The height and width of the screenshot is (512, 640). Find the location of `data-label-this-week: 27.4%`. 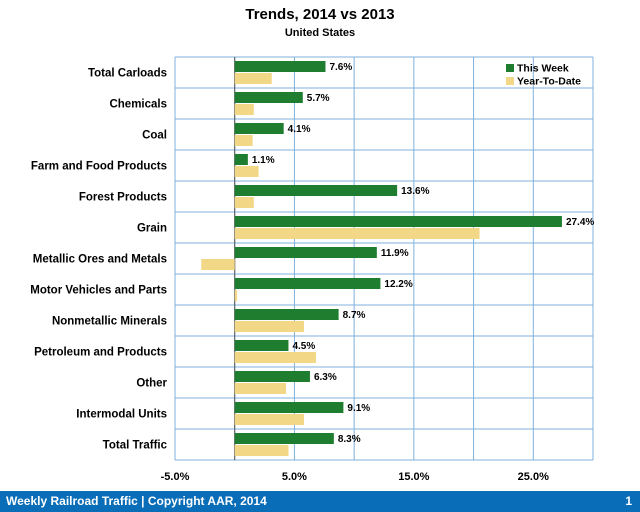

data-label-this-week: 27.4% is located at coordinates (580, 222).